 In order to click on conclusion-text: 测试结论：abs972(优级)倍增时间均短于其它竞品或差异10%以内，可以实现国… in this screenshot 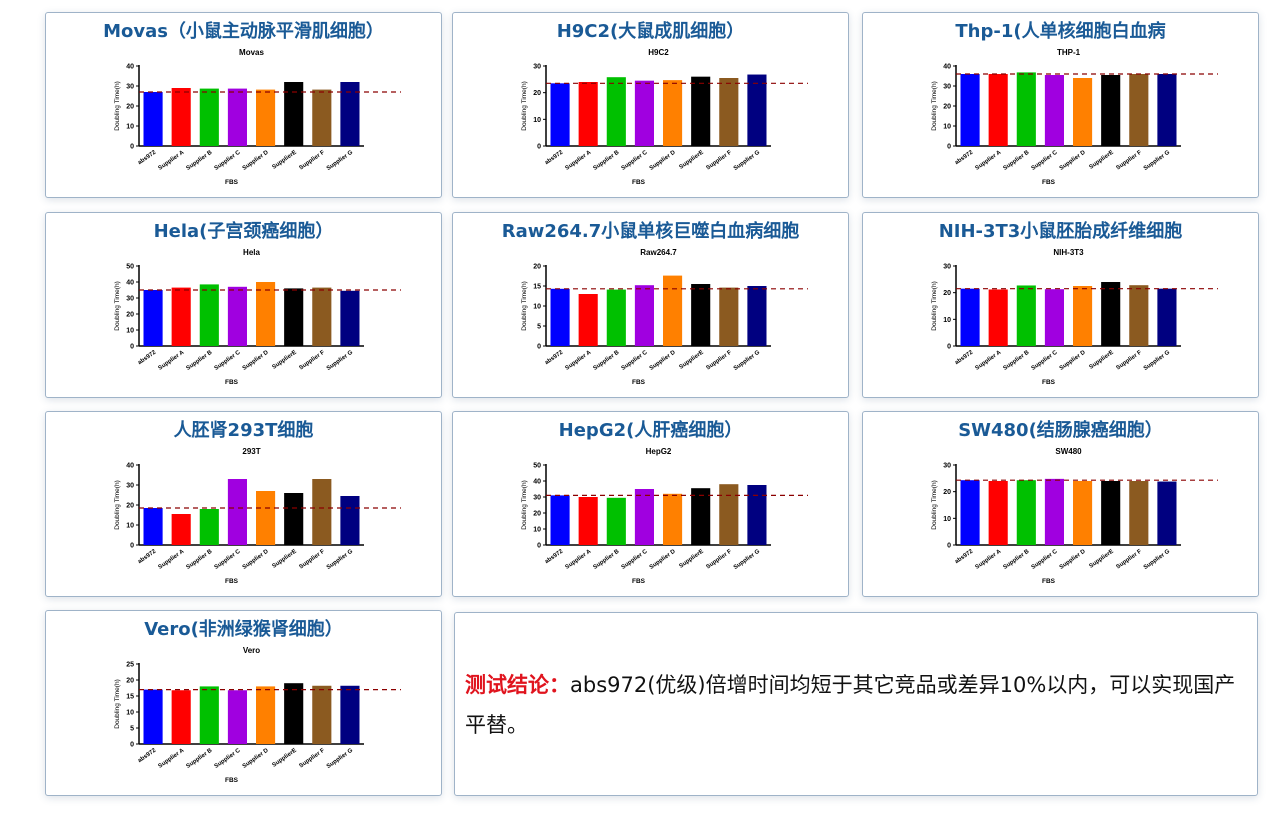, I will do `click(860, 705)`.